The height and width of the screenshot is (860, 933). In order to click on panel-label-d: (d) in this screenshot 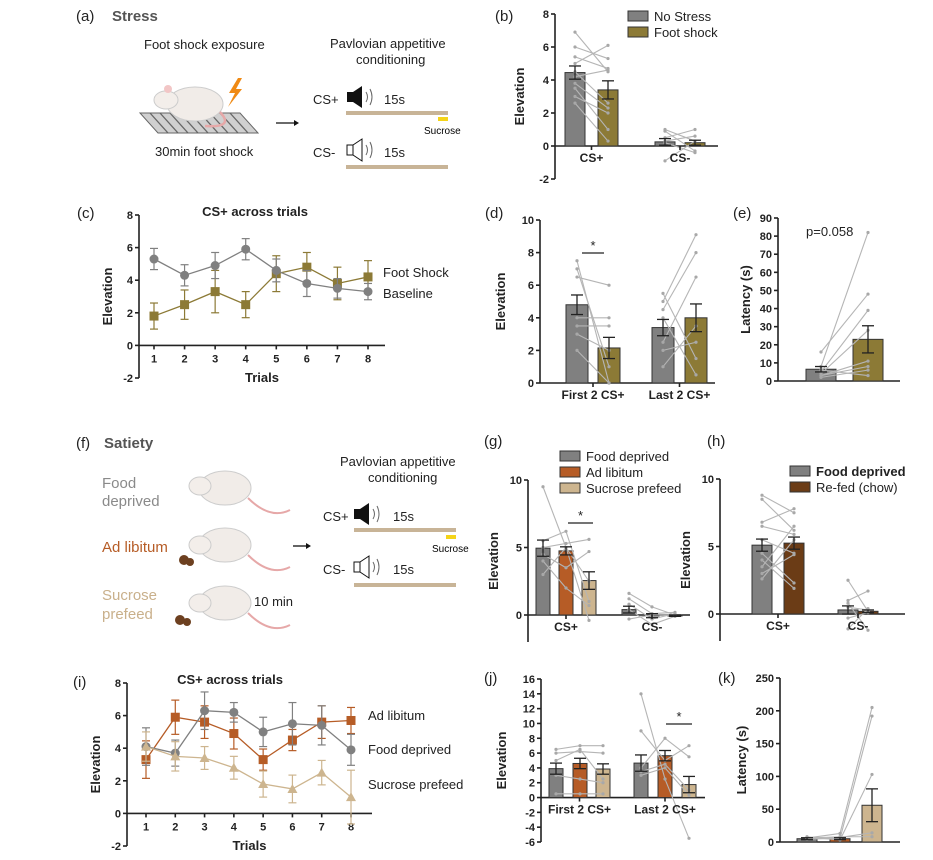, I will do `click(494, 213)`.